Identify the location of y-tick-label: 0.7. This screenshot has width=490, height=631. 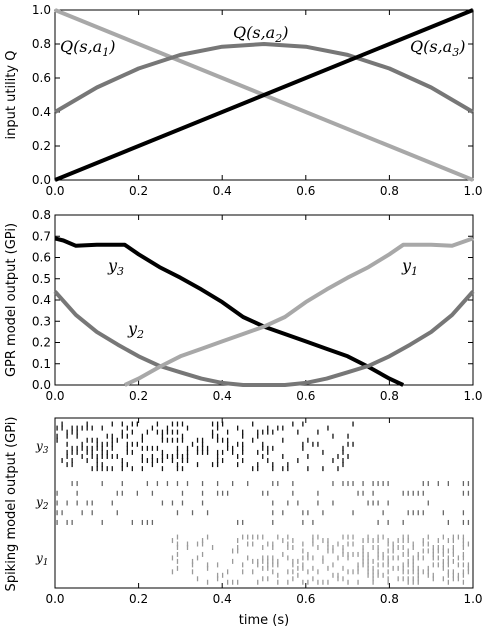
(41, 236).